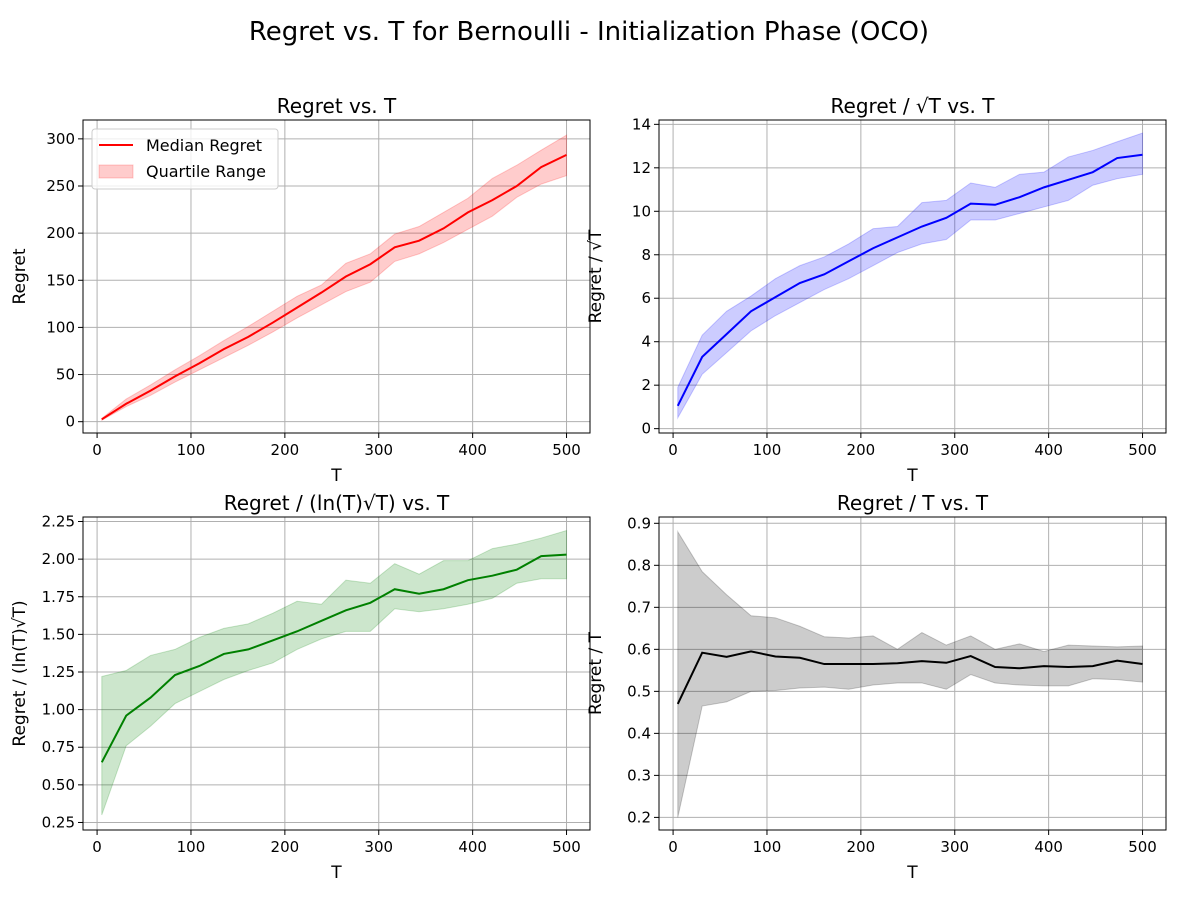 The width and height of the screenshot is (1179, 911). I want to click on lnsqrt-y-tick-label: 0.75, so click(58, 747).